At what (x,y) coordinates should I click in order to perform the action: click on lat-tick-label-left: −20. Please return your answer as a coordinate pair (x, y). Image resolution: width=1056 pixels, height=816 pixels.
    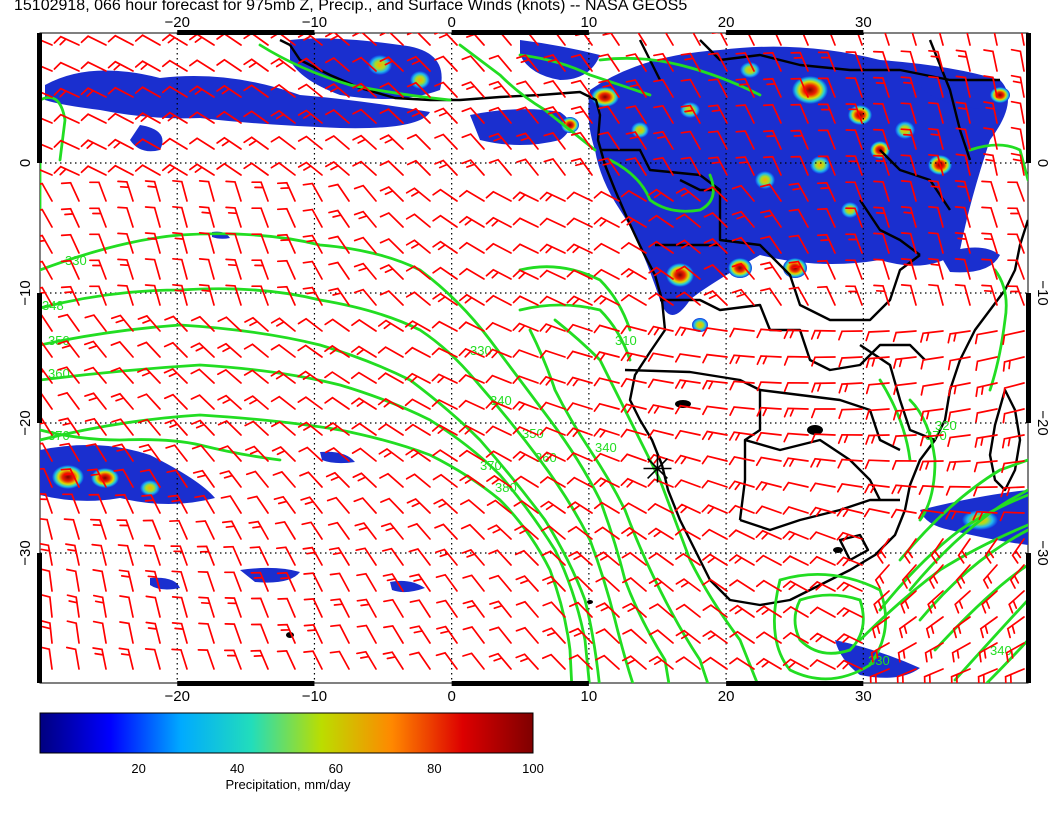
    Looking at the image, I should click on (25, 422).